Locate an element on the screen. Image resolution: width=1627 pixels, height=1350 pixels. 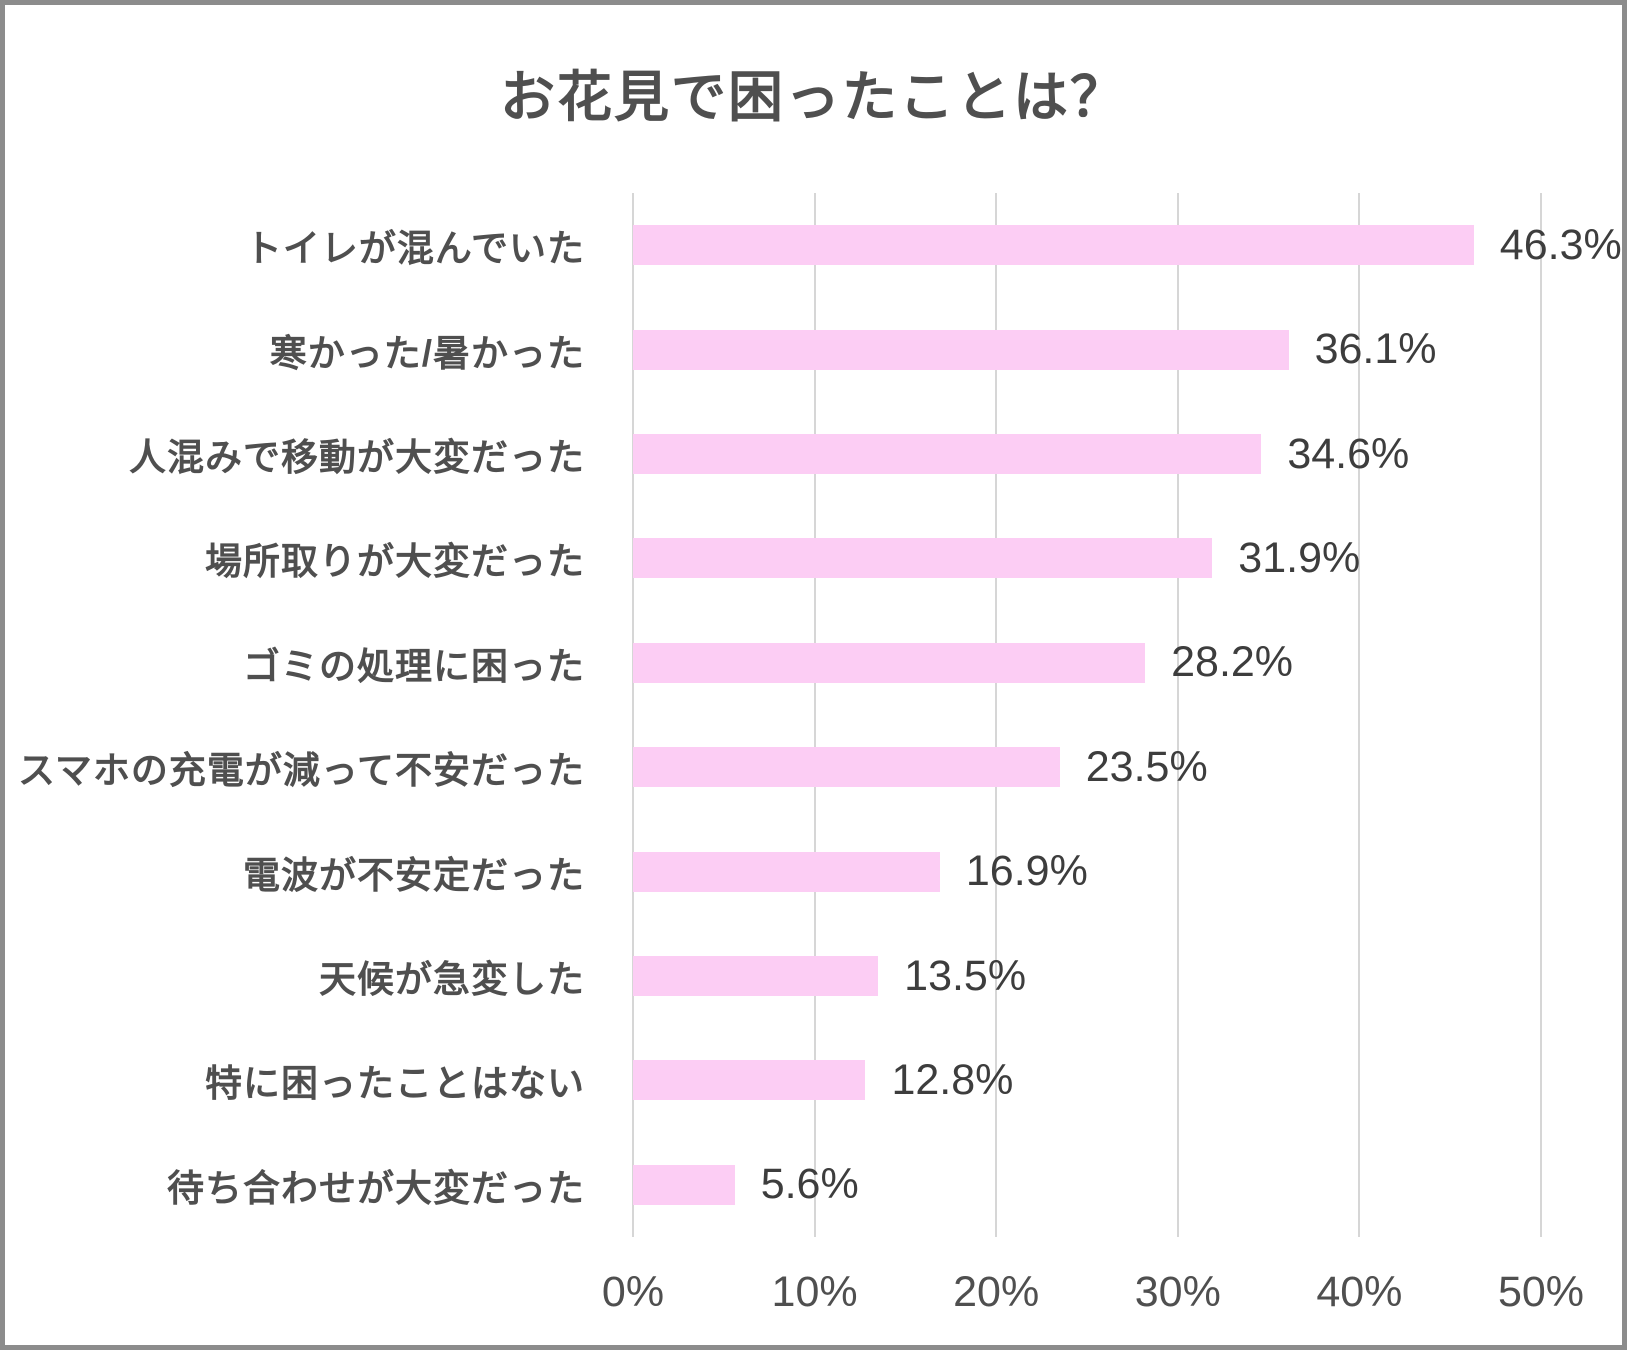
bar-area: 12.8% is located at coordinates (1127, 1080).